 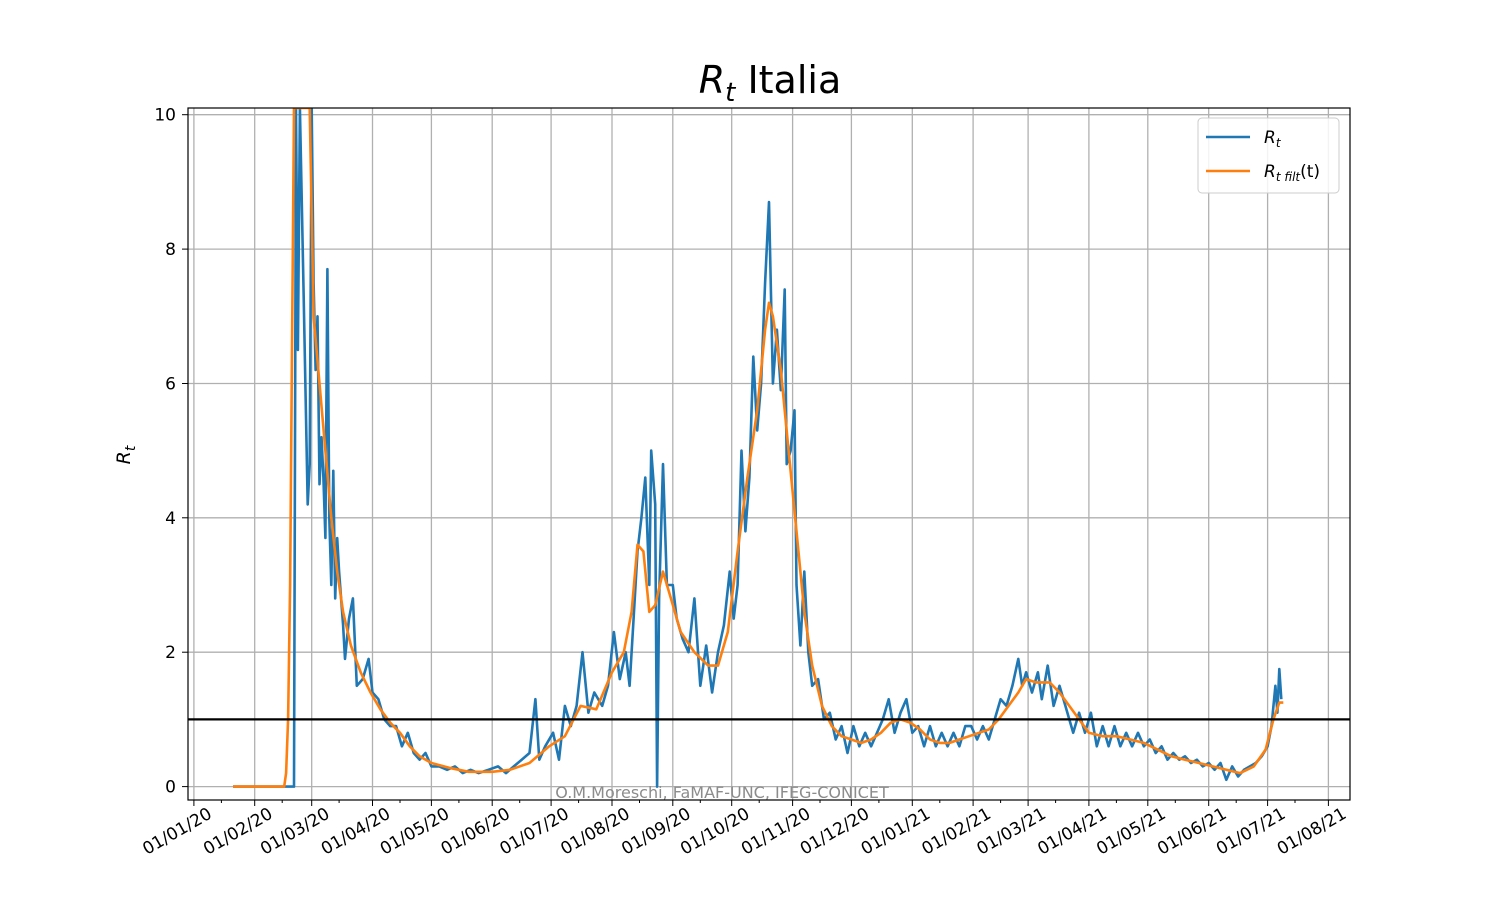 I want to click on y-tick-label: 2, so click(x=170, y=653).